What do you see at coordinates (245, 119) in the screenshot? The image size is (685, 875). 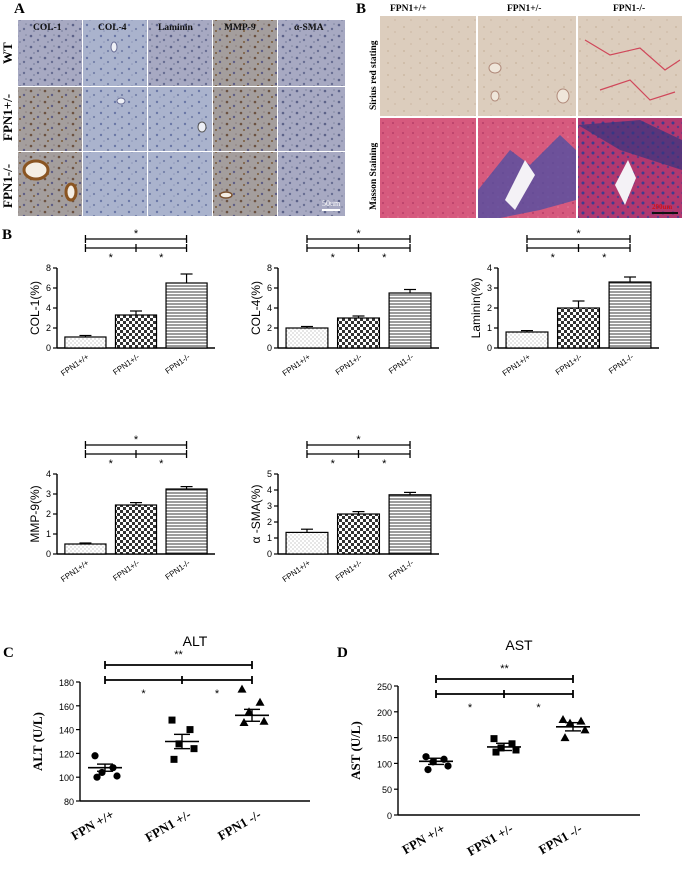 I see `micrograph-het-mmp9` at bounding box center [245, 119].